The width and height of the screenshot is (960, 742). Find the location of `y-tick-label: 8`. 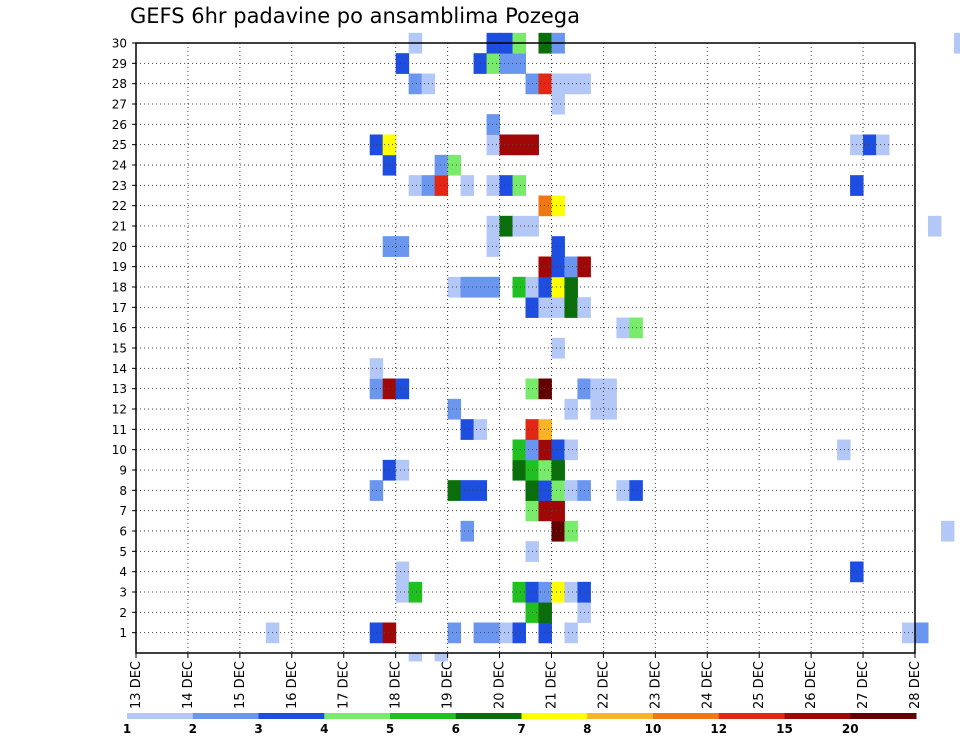

y-tick-label: 8 is located at coordinates (123, 491).